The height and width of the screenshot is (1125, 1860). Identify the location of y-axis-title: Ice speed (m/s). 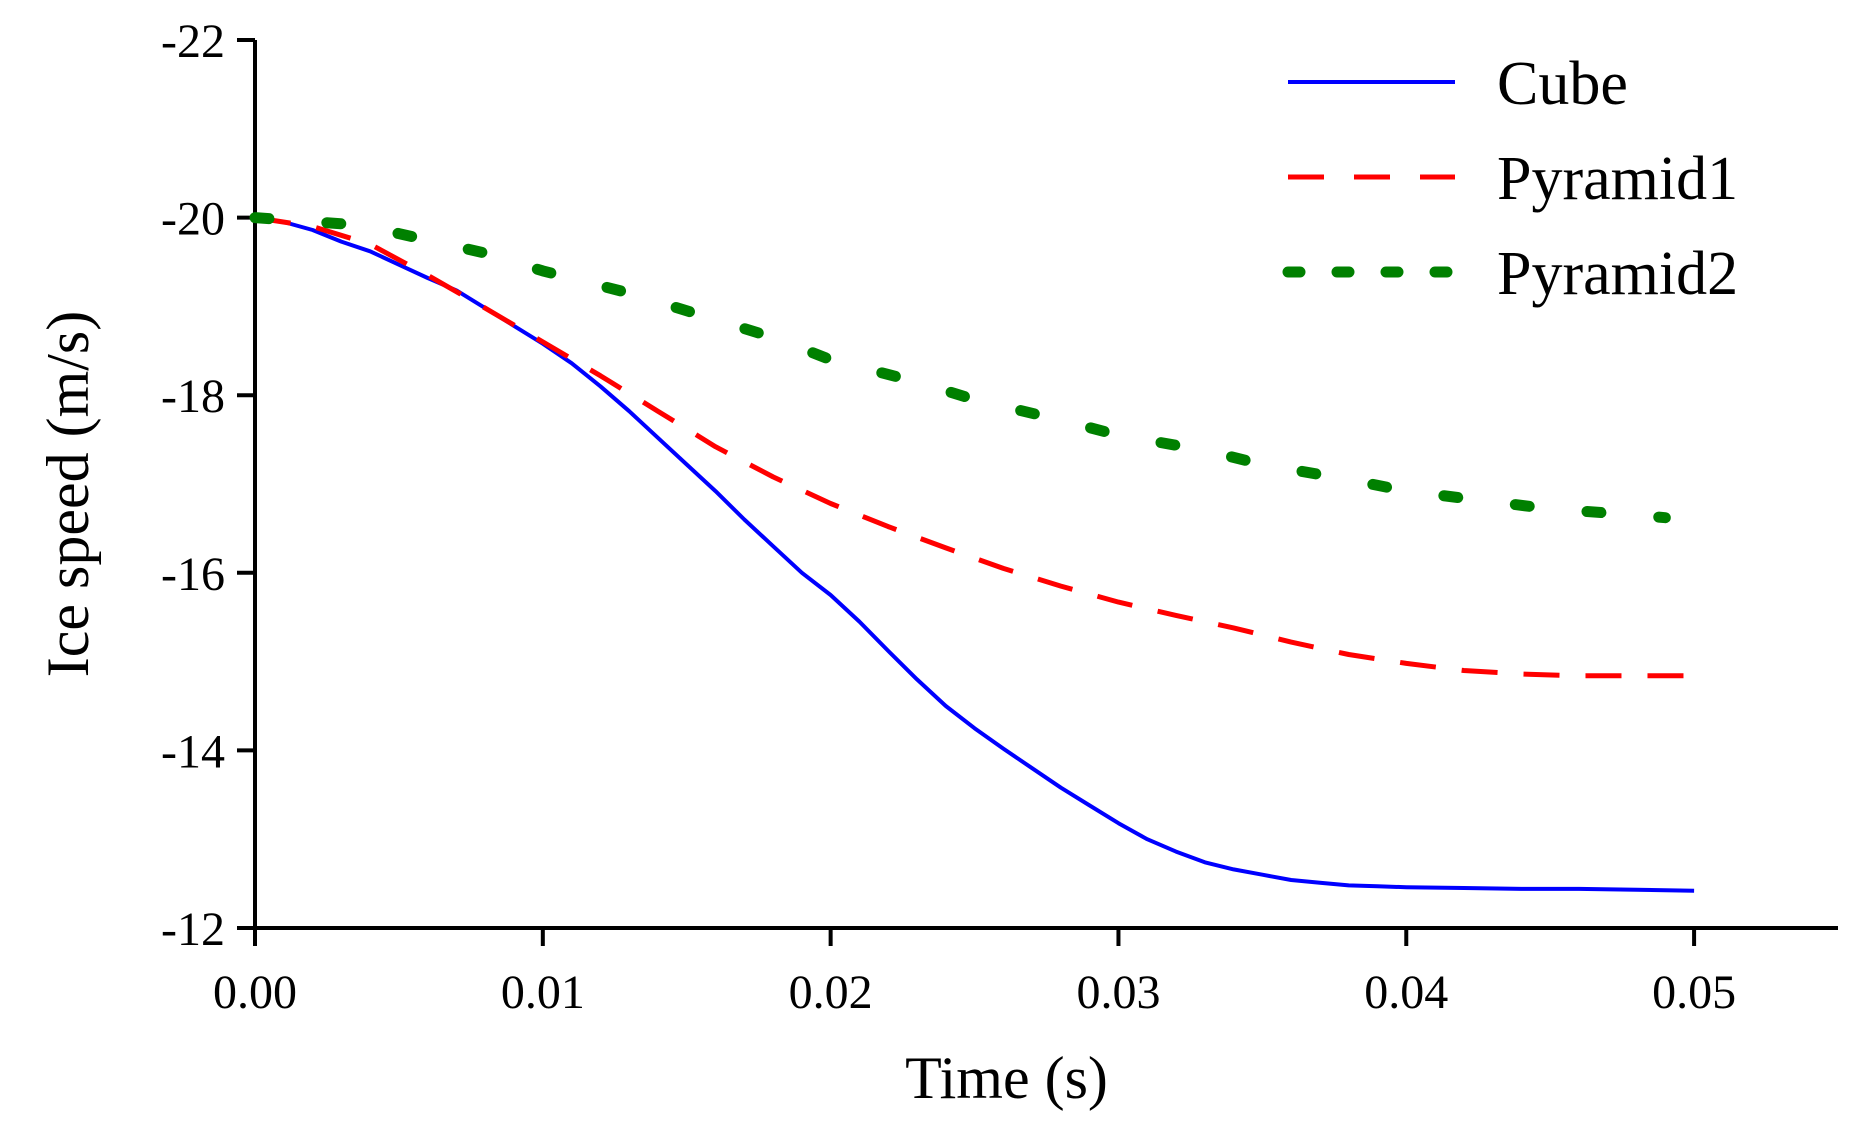
(68, 494).